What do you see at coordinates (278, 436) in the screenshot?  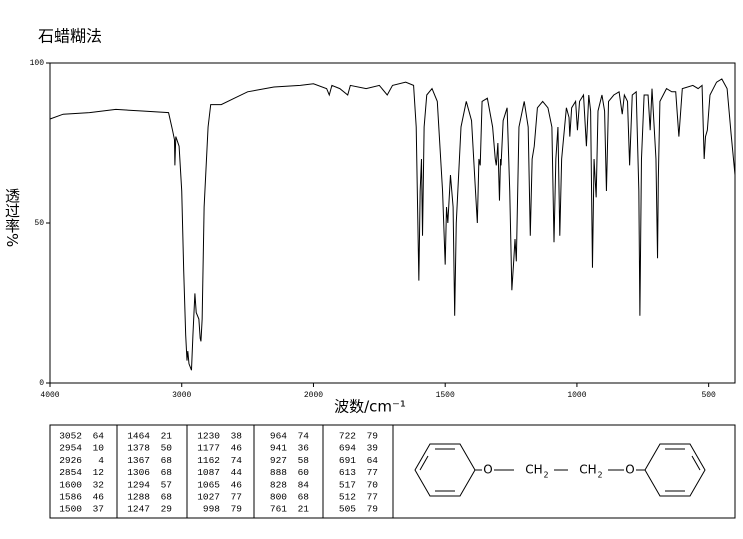 I see `peak-wavenumber: 964` at bounding box center [278, 436].